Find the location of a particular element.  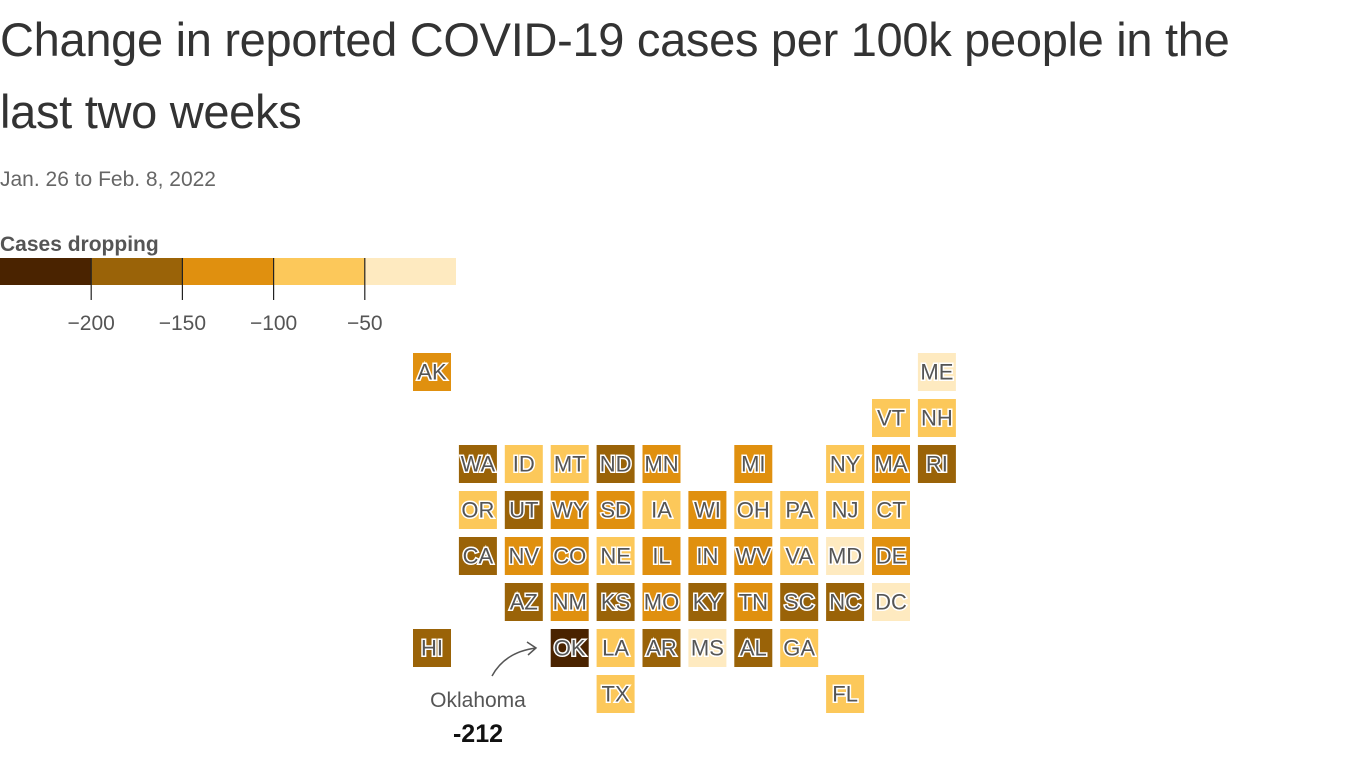

state-label: OR is located at coordinates (477, 510).